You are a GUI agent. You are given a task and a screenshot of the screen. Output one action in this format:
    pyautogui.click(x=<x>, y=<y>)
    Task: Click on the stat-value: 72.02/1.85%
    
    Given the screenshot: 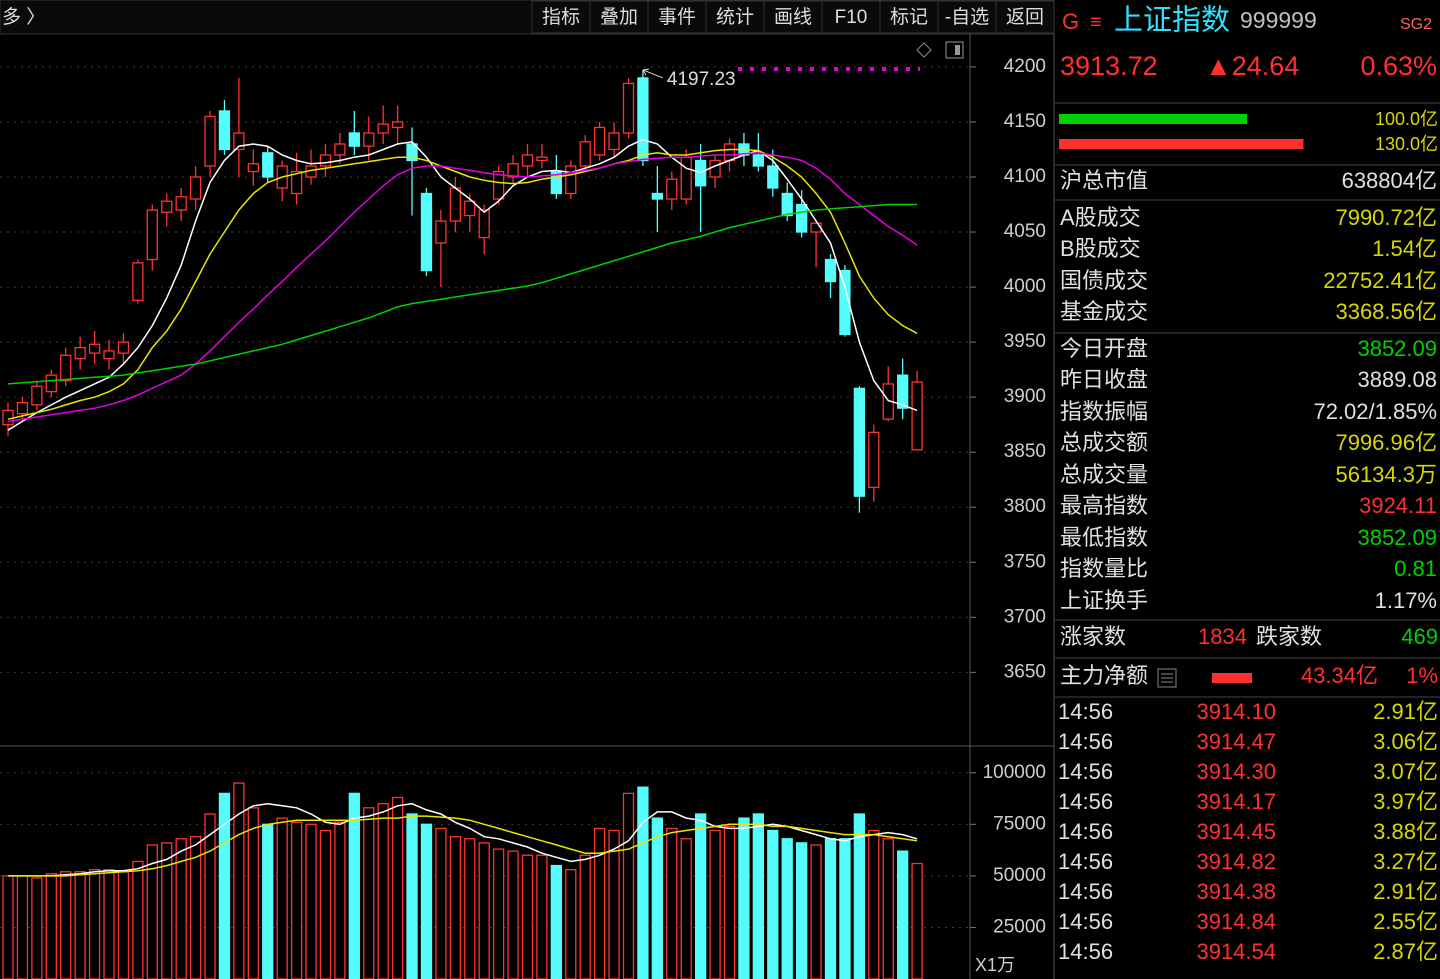 What is the action you would take?
    pyautogui.click(x=1375, y=411)
    